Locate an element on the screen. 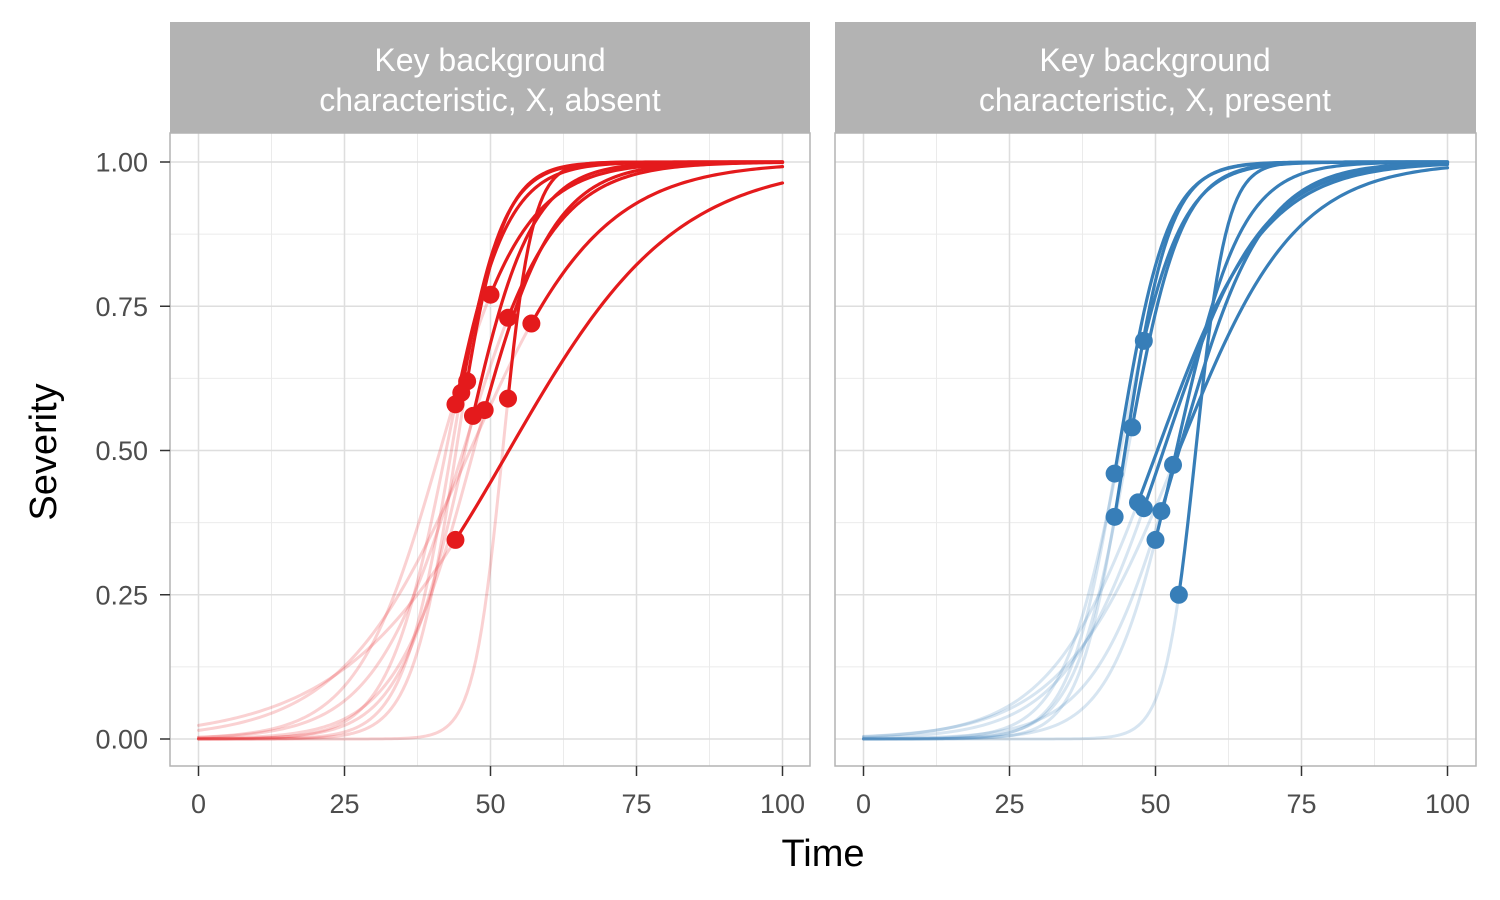  y-axis: 0.00 0.25 0.50 0.75 1.00 is located at coordinates (132, 451).